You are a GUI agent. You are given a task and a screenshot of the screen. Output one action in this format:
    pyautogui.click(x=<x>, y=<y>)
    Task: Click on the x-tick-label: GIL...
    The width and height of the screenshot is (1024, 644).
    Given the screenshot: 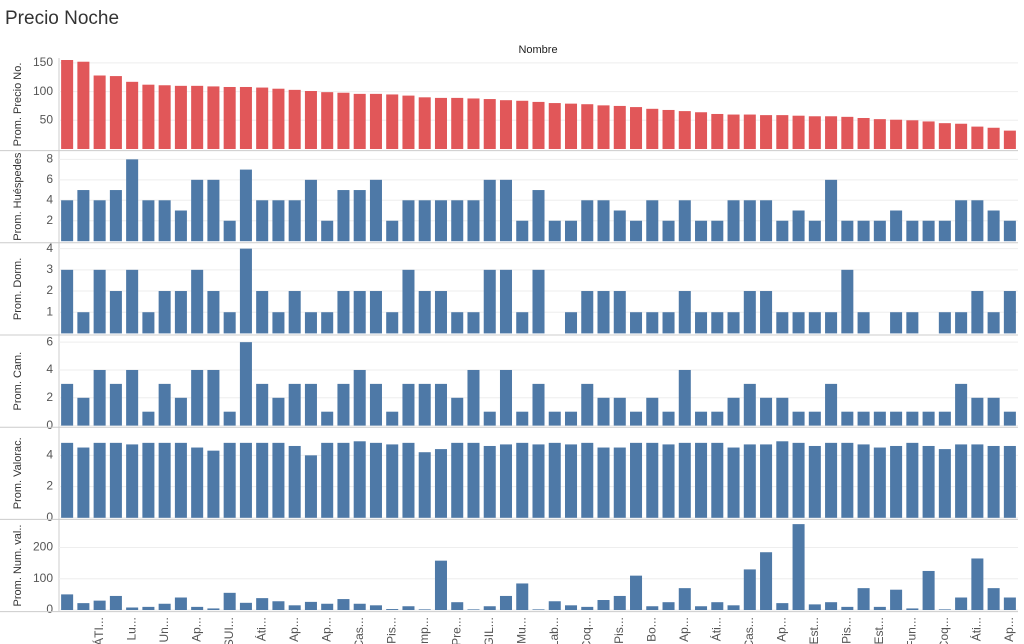 What is the action you would take?
    pyautogui.click(x=489, y=630)
    